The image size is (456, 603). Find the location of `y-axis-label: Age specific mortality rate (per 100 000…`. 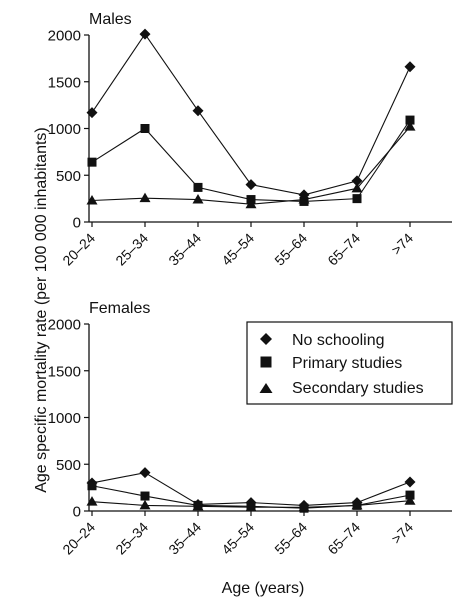

y-axis-label: Age specific mortality rate (per 100 000… is located at coordinates (41, 310).